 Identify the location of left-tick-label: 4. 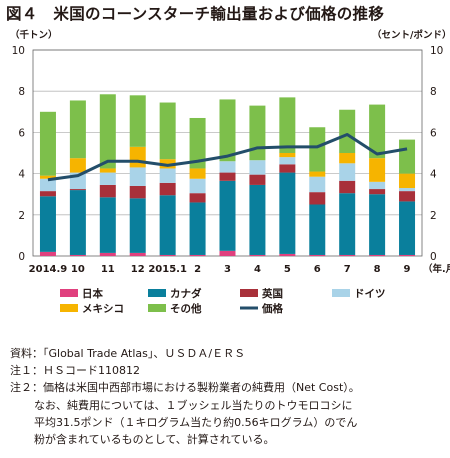
(21, 175).